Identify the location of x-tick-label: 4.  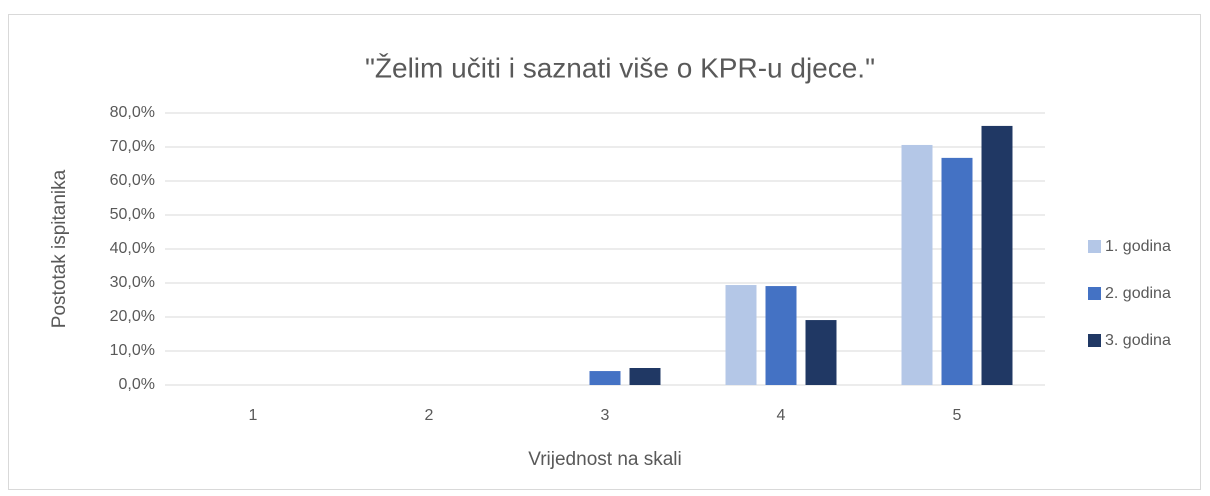
(781, 415).